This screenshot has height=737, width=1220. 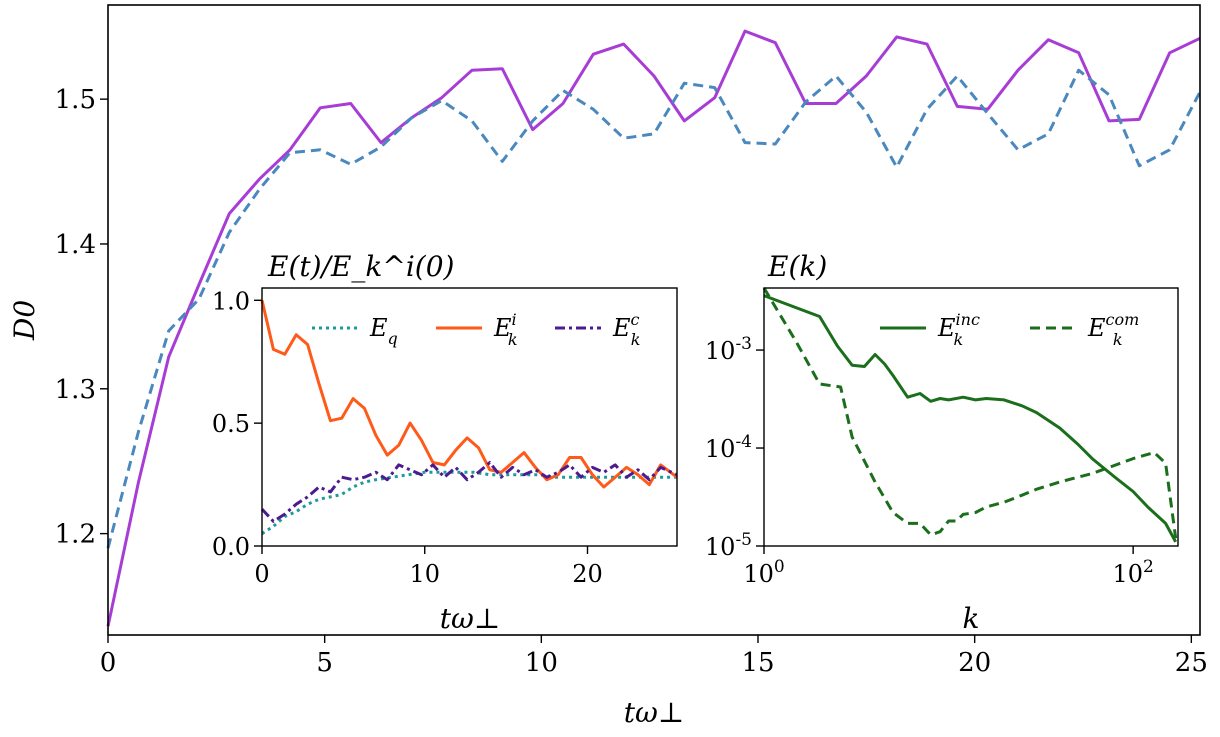 I want to click on inset-right-frame, so click(x=971, y=417).